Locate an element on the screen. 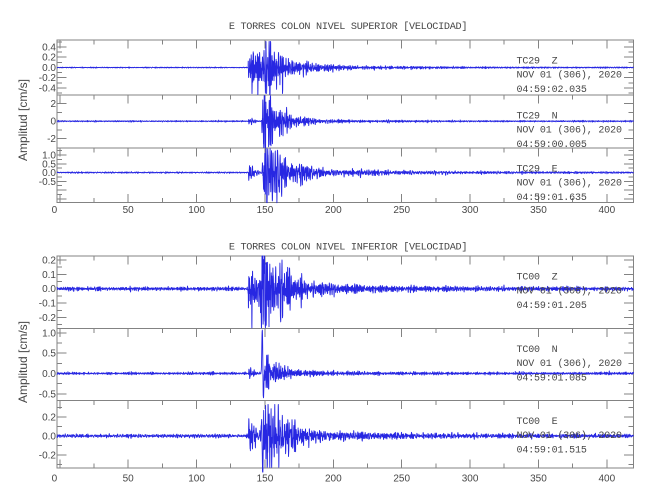 This screenshot has height=500, width=650. svg-text: TC29 N is located at coordinates (537, 116).